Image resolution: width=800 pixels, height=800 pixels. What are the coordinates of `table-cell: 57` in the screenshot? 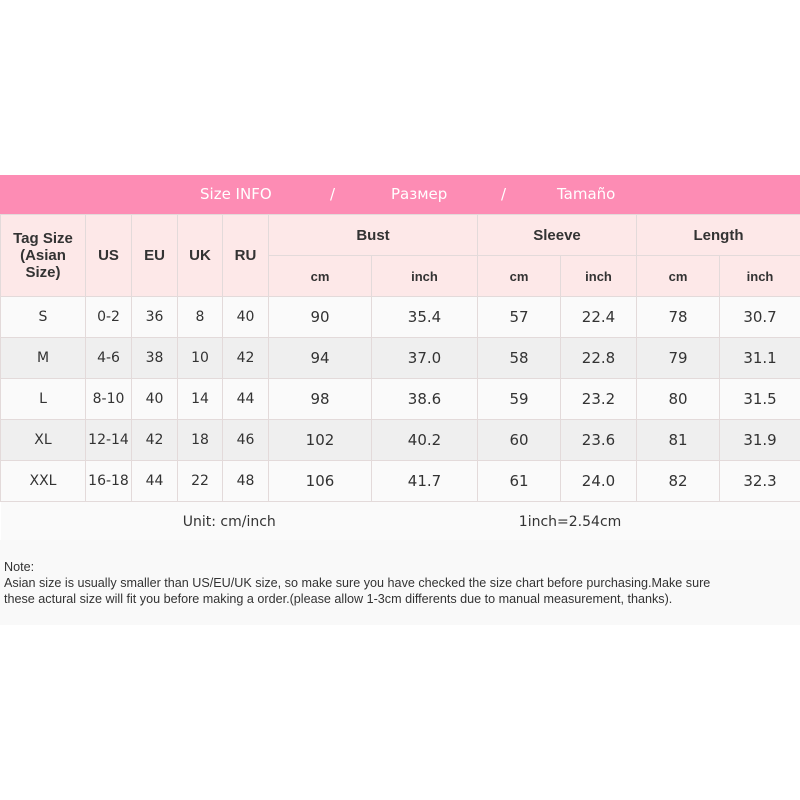 It's located at (519, 317).